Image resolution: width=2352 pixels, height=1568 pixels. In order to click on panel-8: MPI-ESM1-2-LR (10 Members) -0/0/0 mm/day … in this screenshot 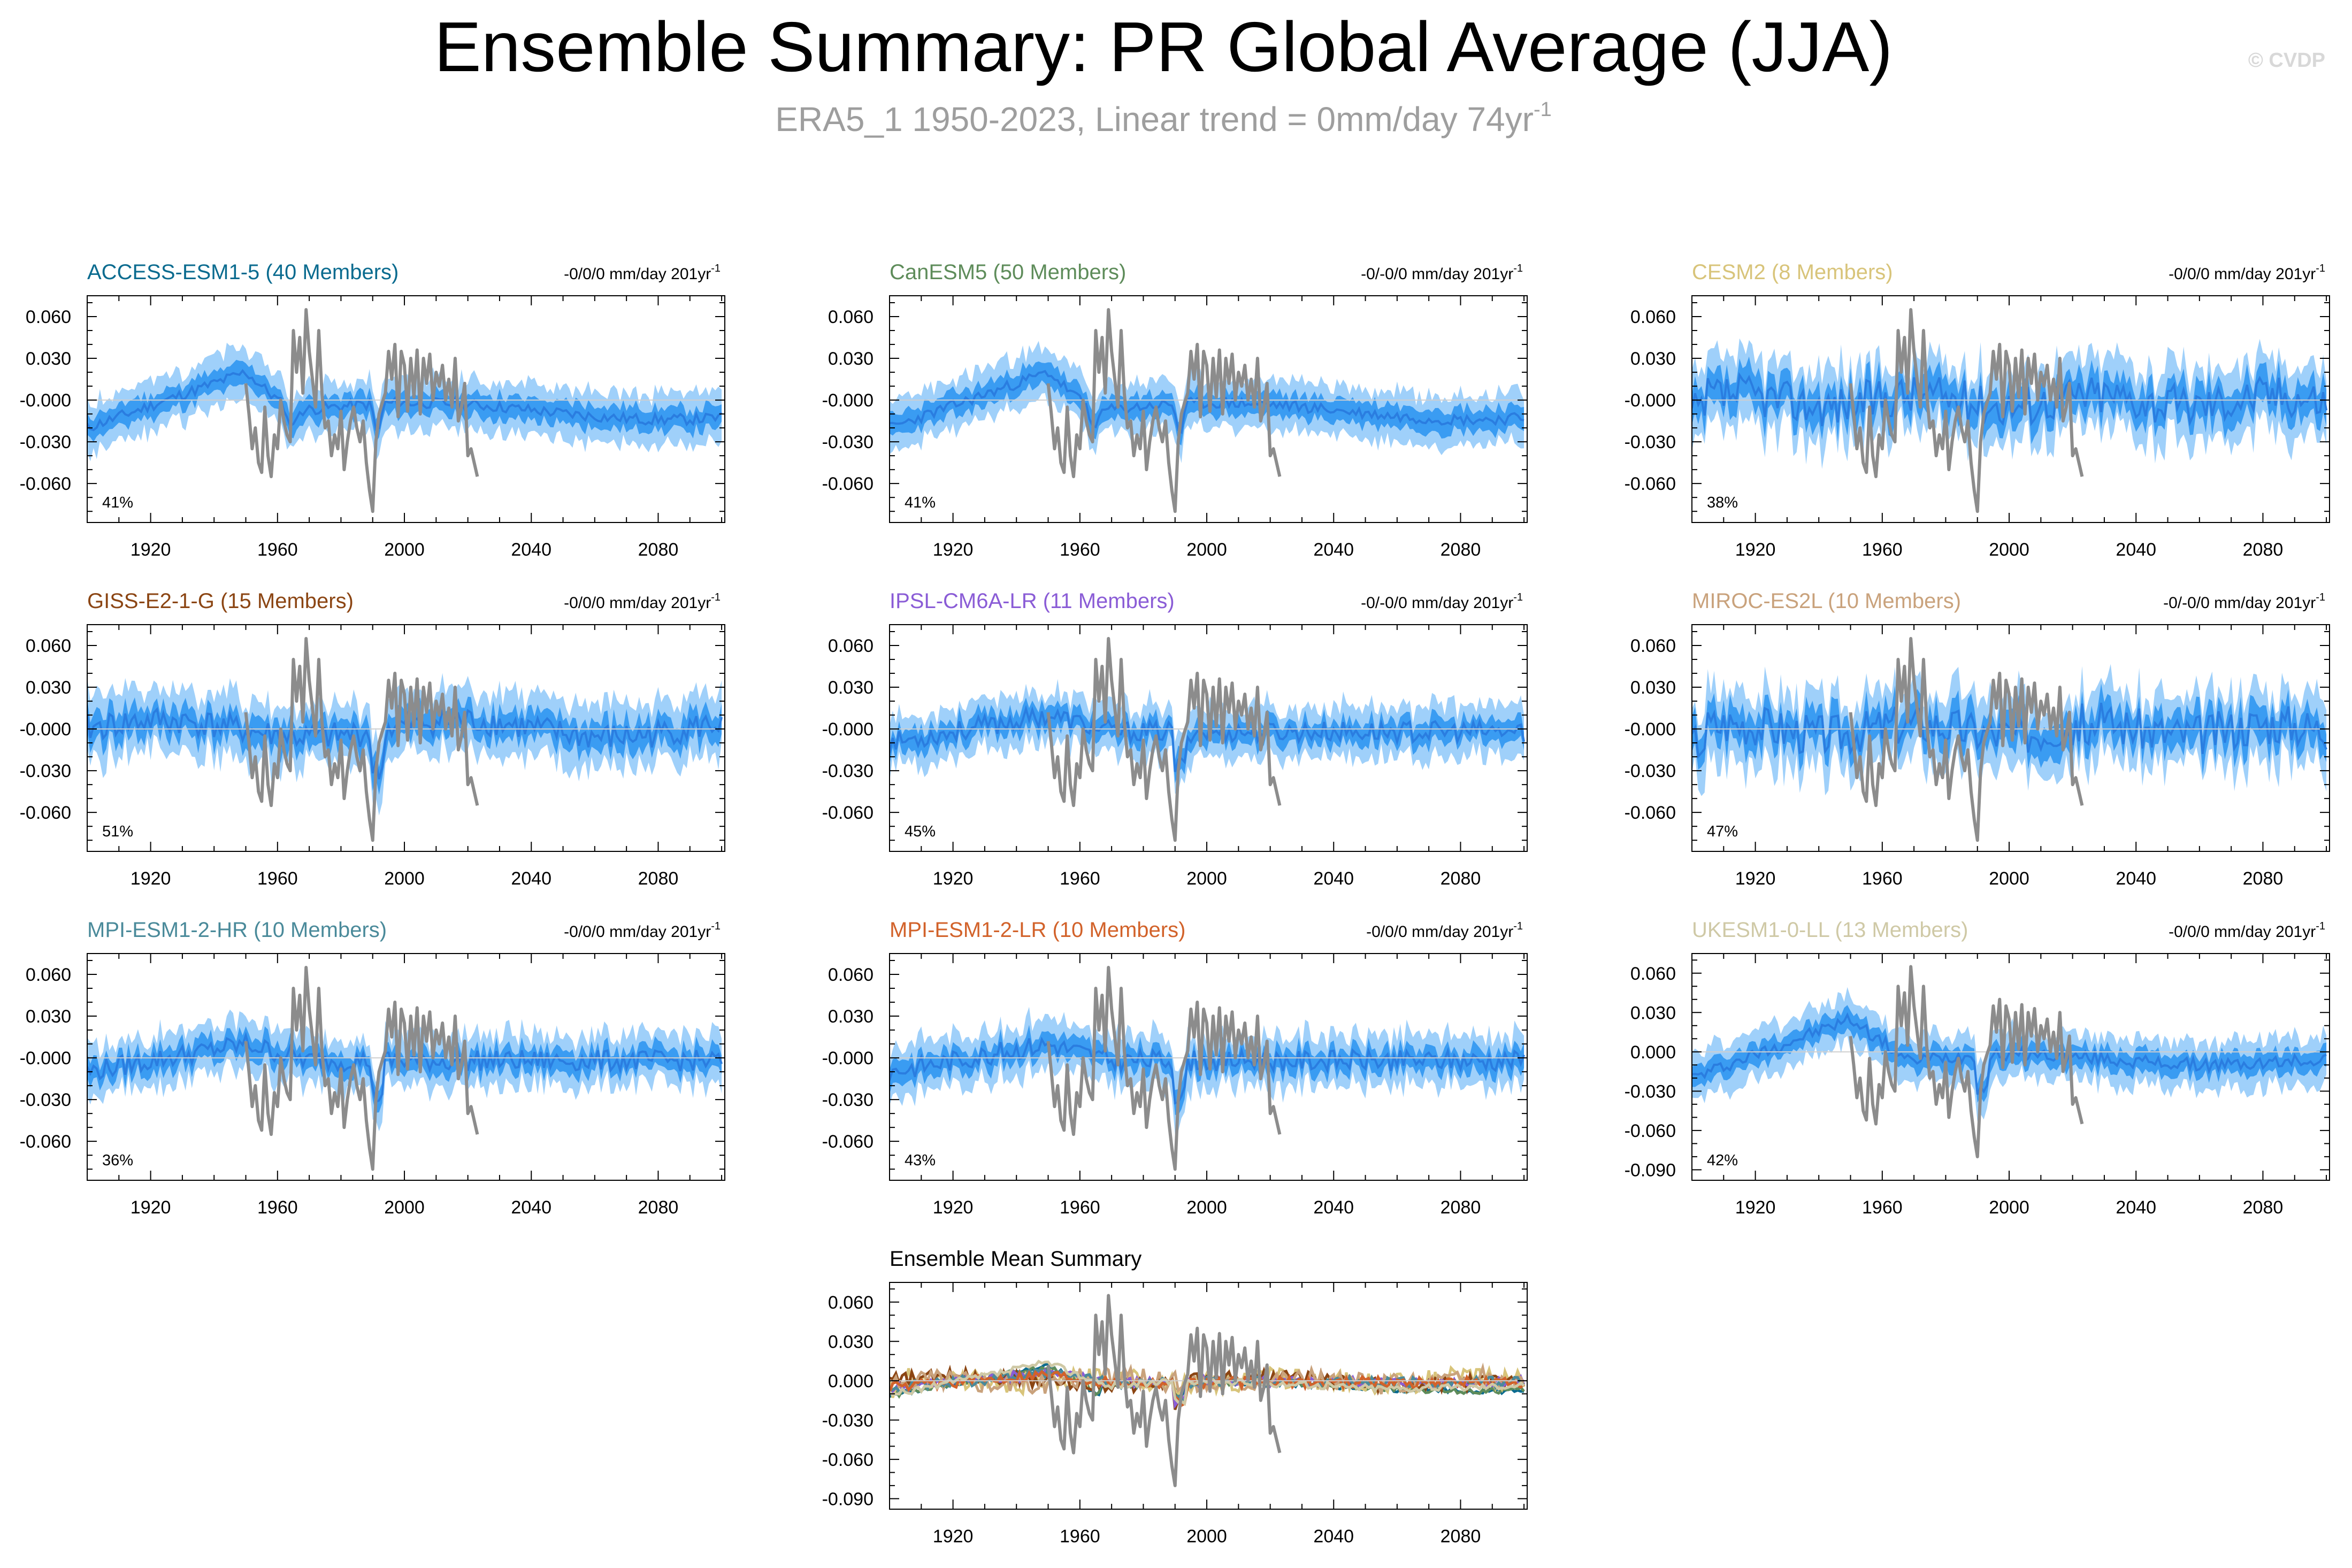, I will do `click(1175, 1068)`.